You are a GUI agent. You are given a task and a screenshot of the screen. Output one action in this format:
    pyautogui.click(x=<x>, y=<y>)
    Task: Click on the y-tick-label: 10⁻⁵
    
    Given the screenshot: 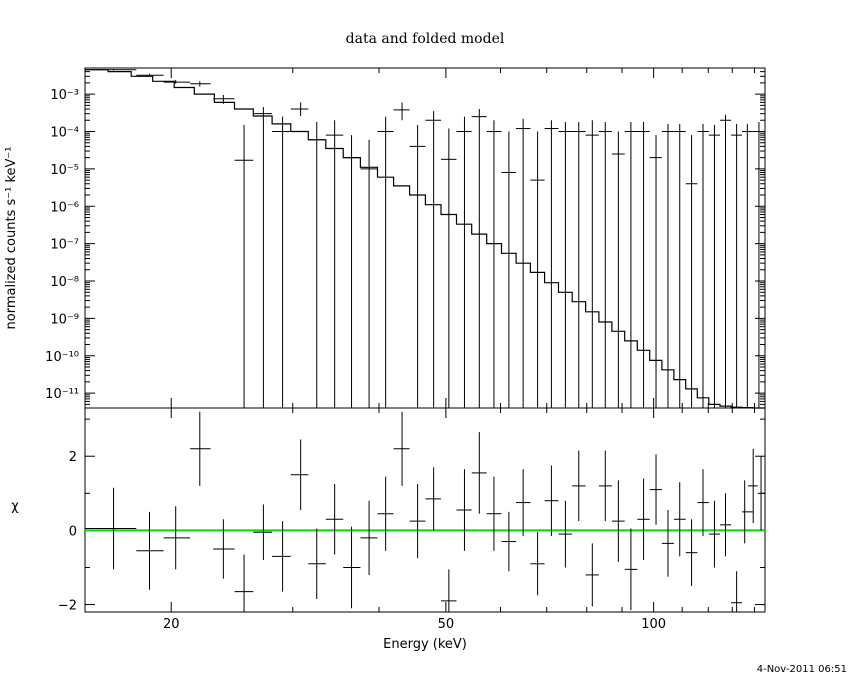 What is the action you would take?
    pyautogui.click(x=64, y=170)
    